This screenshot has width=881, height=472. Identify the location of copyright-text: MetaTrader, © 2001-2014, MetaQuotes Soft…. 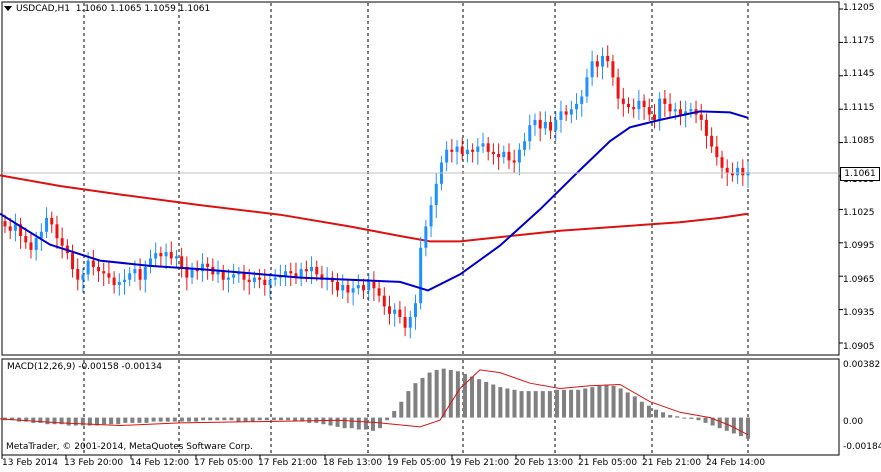
(129, 447).